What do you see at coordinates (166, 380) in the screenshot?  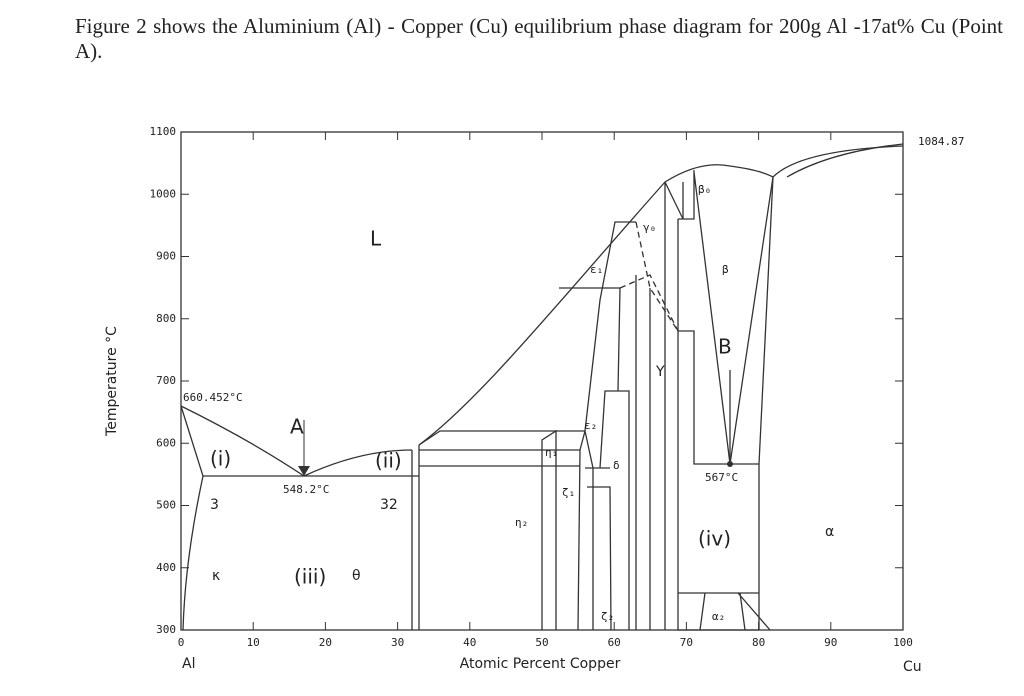 I see `y-tick-label: 700` at bounding box center [166, 380].